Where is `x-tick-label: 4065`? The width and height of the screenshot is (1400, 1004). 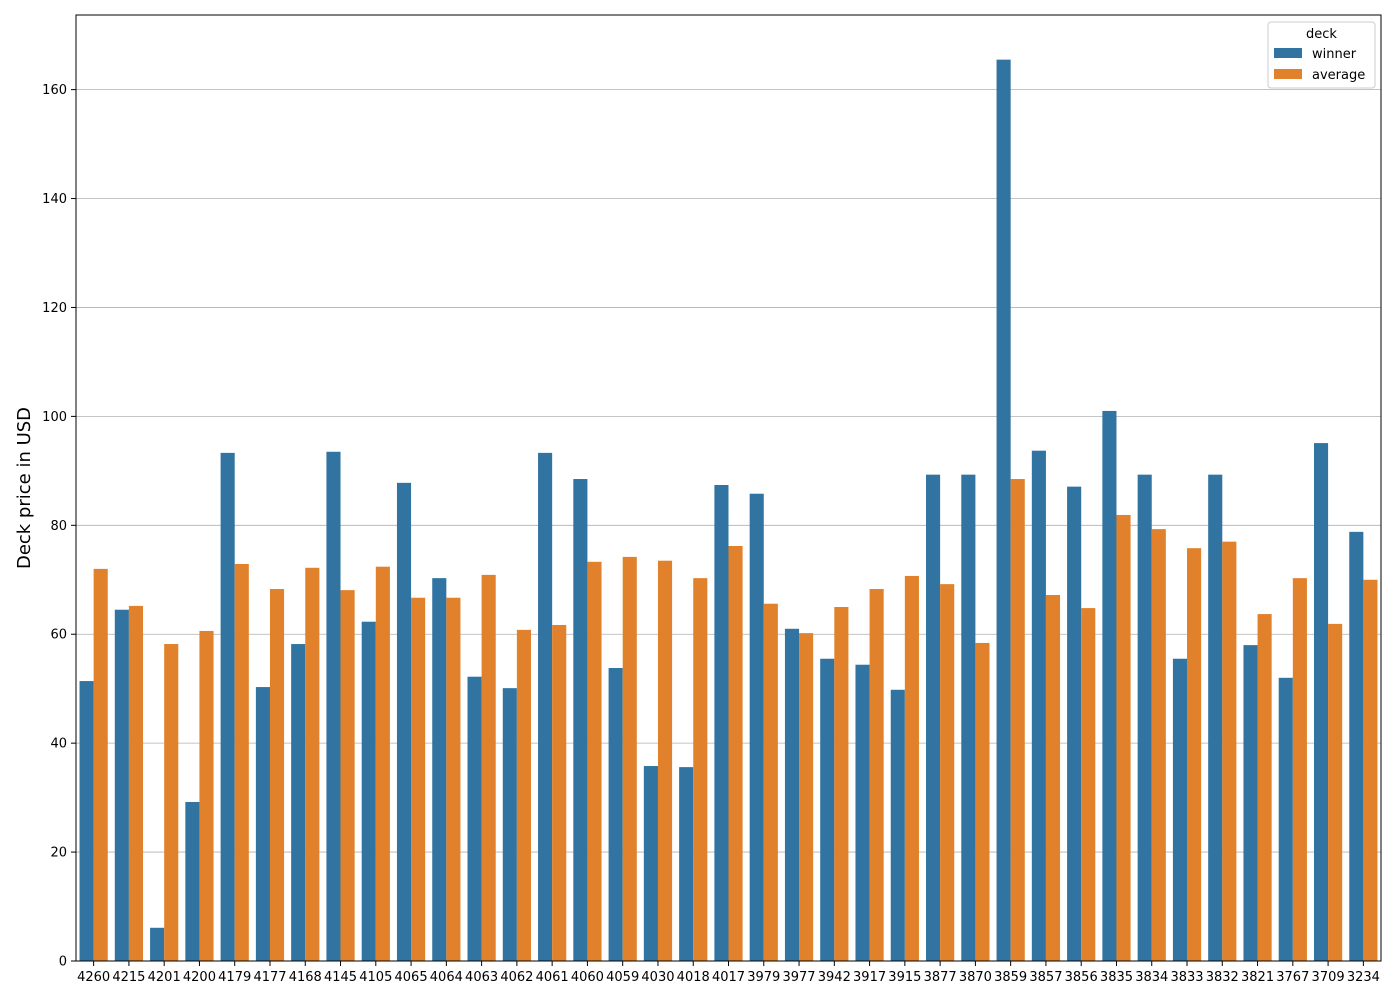 x-tick-label: 4065 is located at coordinates (411, 977).